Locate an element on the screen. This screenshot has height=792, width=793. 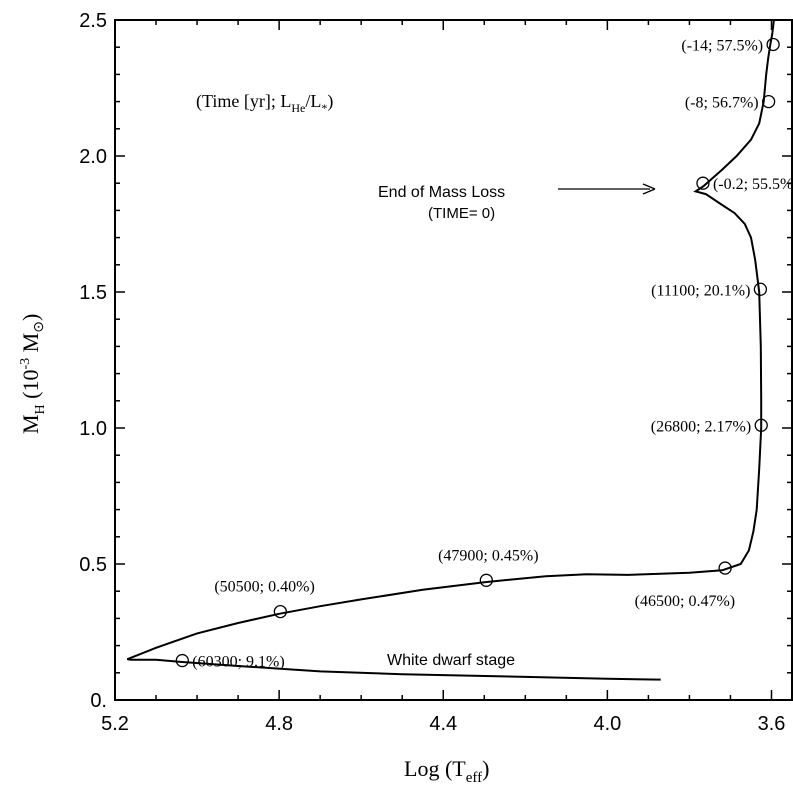
y-axis-label-end: ) is located at coordinates (30, 317).